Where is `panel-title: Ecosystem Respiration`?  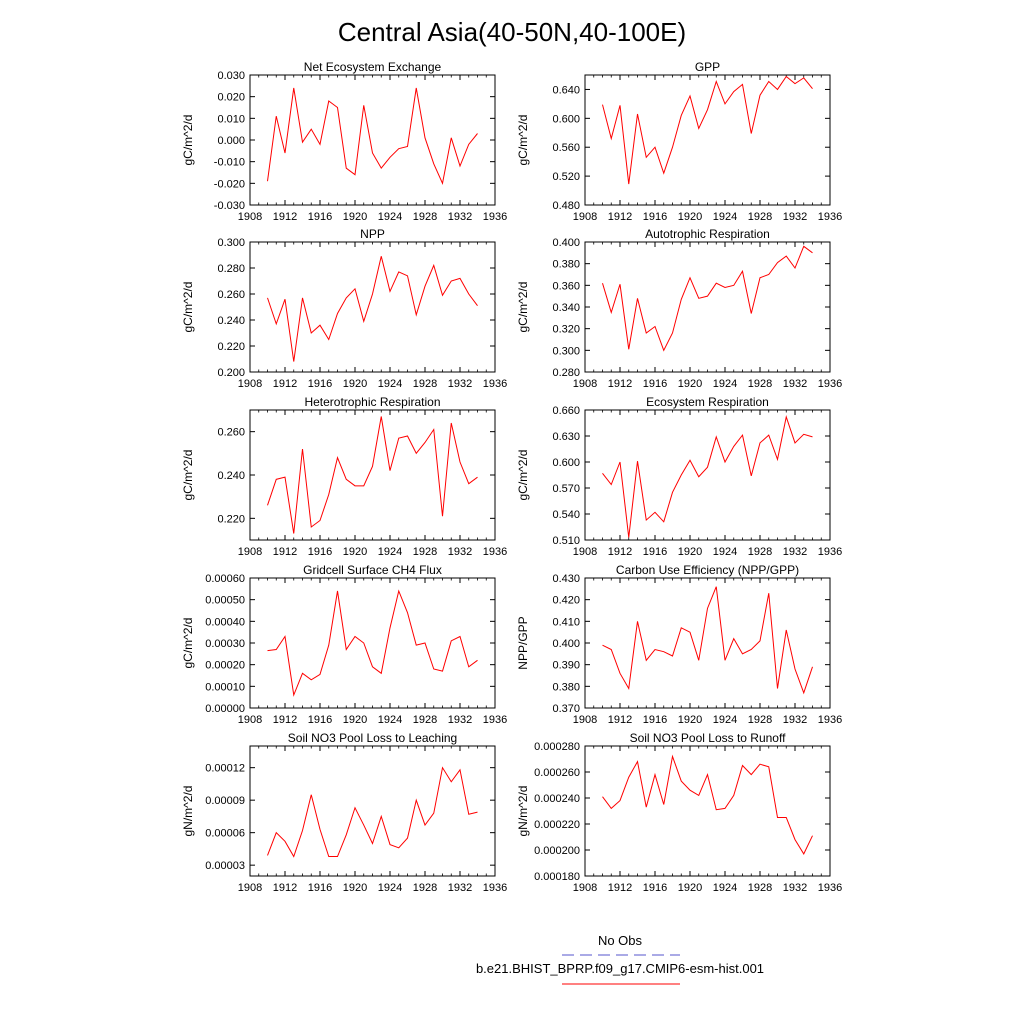
panel-title: Ecosystem Respiration is located at coordinates (707, 402).